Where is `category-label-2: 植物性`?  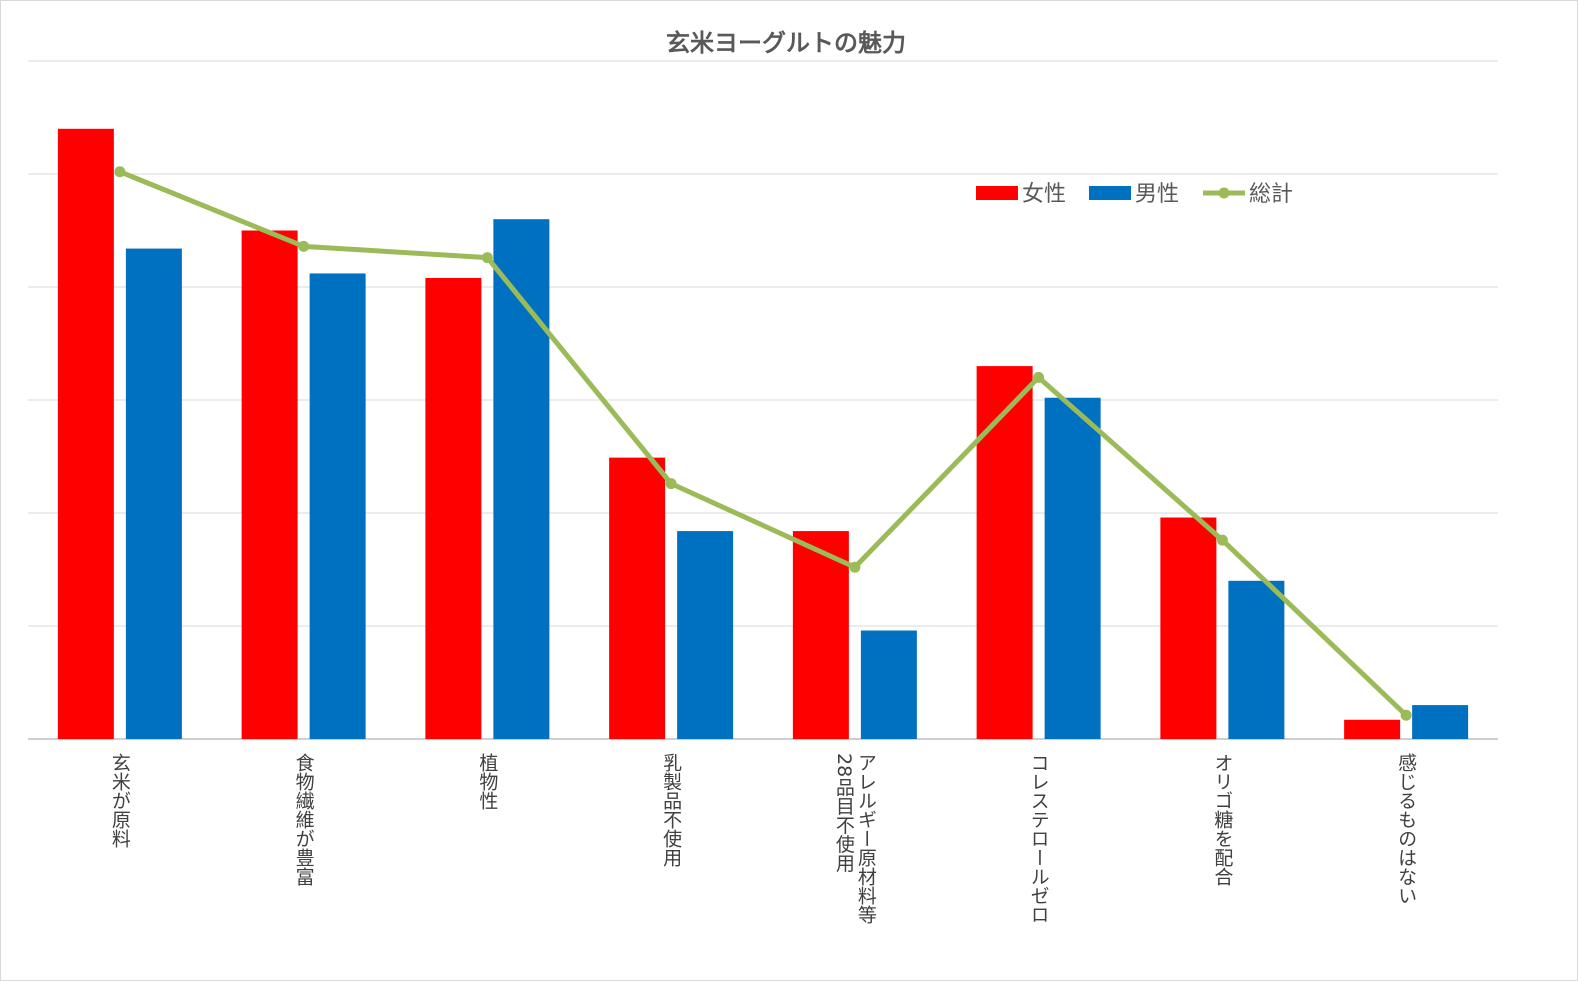
category-label-2: 植物性 is located at coordinates (487, 781).